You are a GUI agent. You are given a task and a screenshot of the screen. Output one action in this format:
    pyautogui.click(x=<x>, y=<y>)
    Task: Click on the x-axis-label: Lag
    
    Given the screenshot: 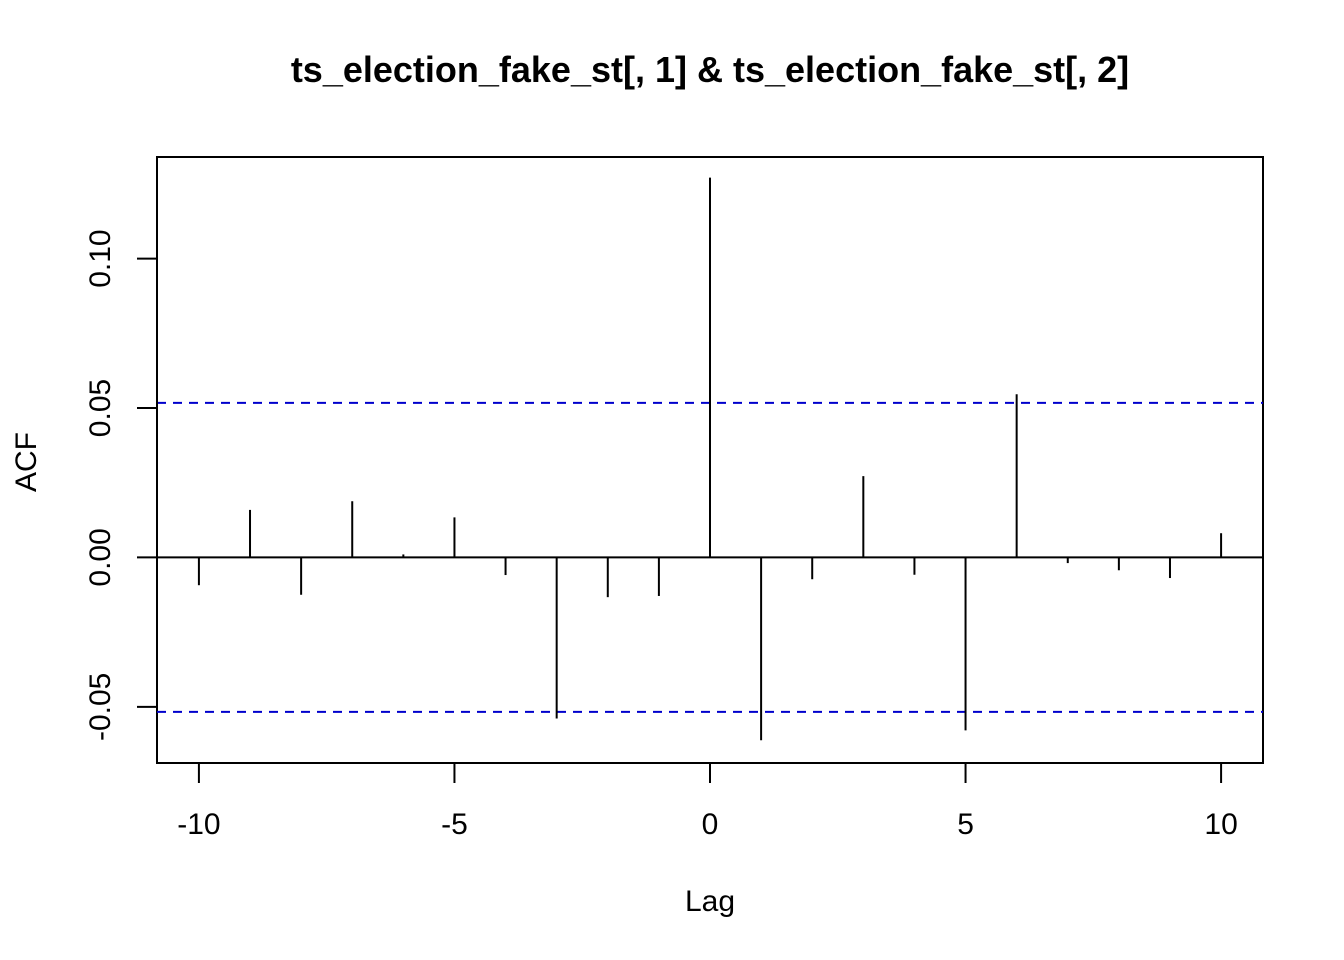 What is the action you would take?
    pyautogui.click(x=710, y=901)
    